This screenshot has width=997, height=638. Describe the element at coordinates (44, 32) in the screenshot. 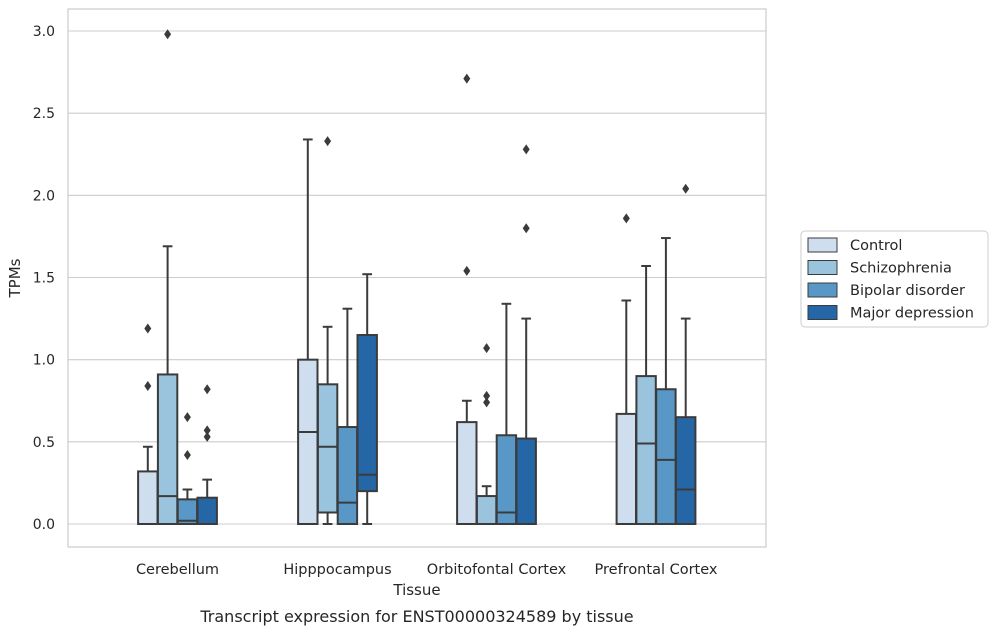

I see `y-tick-label: 3.0` at that location.